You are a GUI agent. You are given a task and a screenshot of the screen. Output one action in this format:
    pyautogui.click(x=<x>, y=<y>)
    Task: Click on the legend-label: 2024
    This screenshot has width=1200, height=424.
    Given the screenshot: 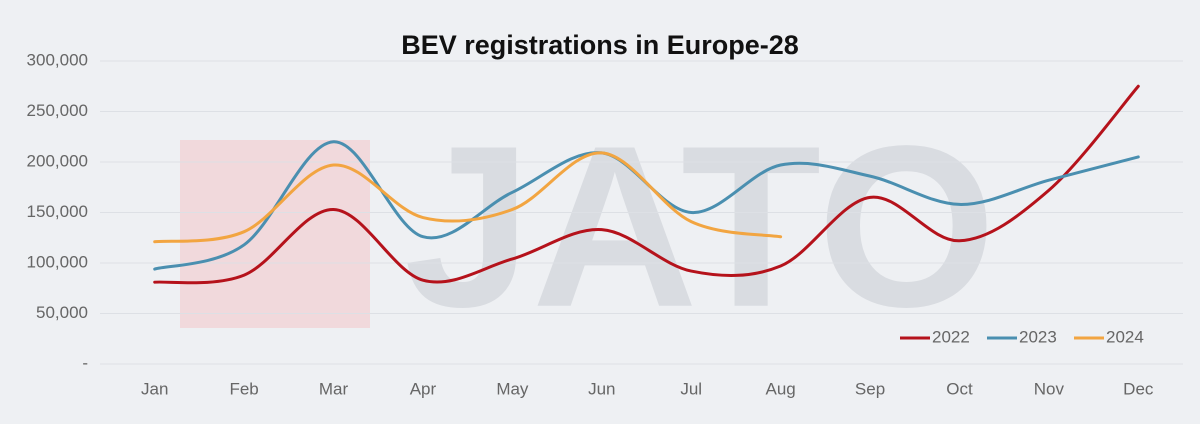 What is the action you would take?
    pyautogui.click(x=1125, y=336)
    